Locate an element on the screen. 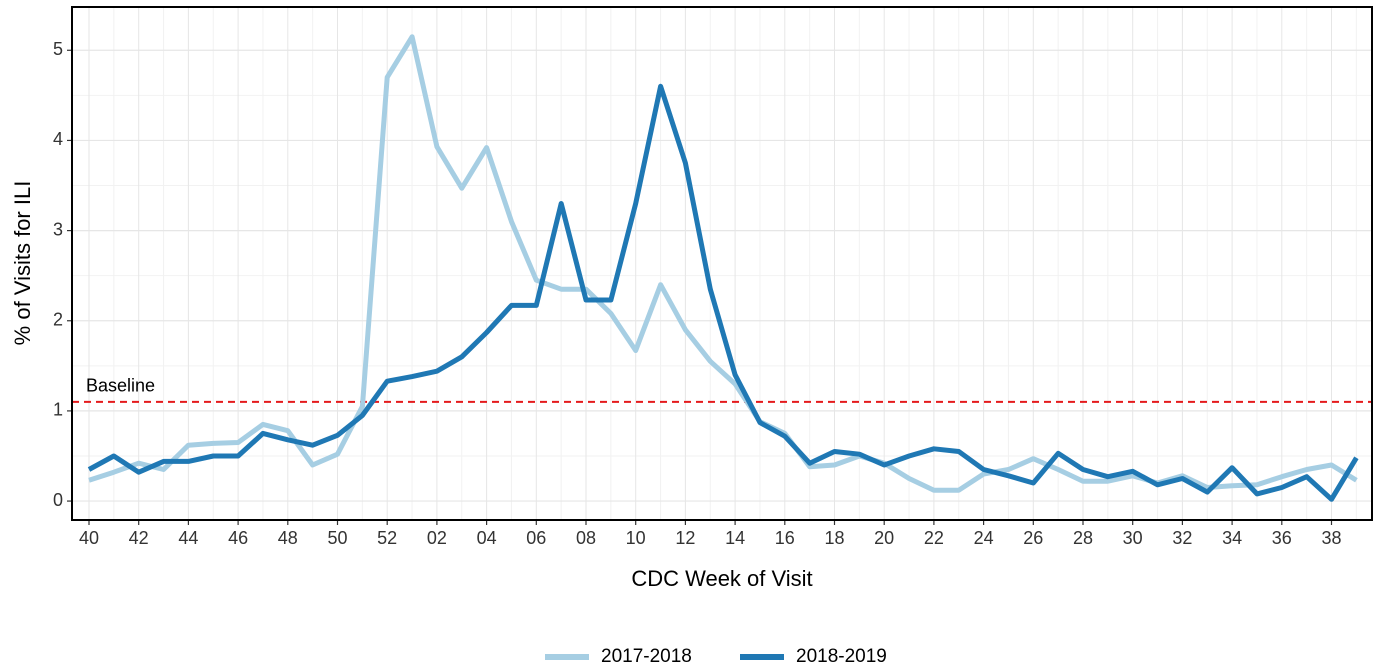 The image size is (1377, 671). x-tick-label: 50 is located at coordinates (337, 538).